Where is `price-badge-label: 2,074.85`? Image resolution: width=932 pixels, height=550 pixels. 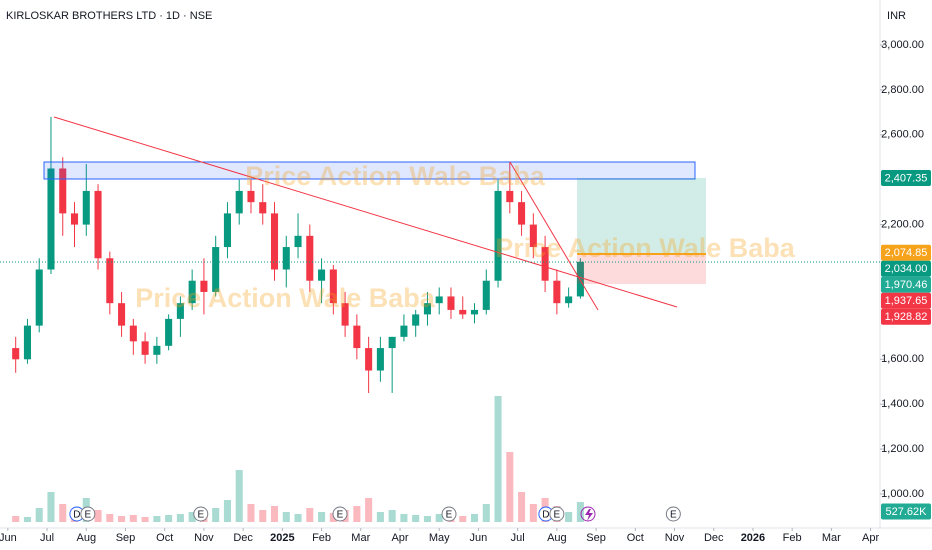
price-badge-label: 2,074.85 is located at coordinates (906, 253).